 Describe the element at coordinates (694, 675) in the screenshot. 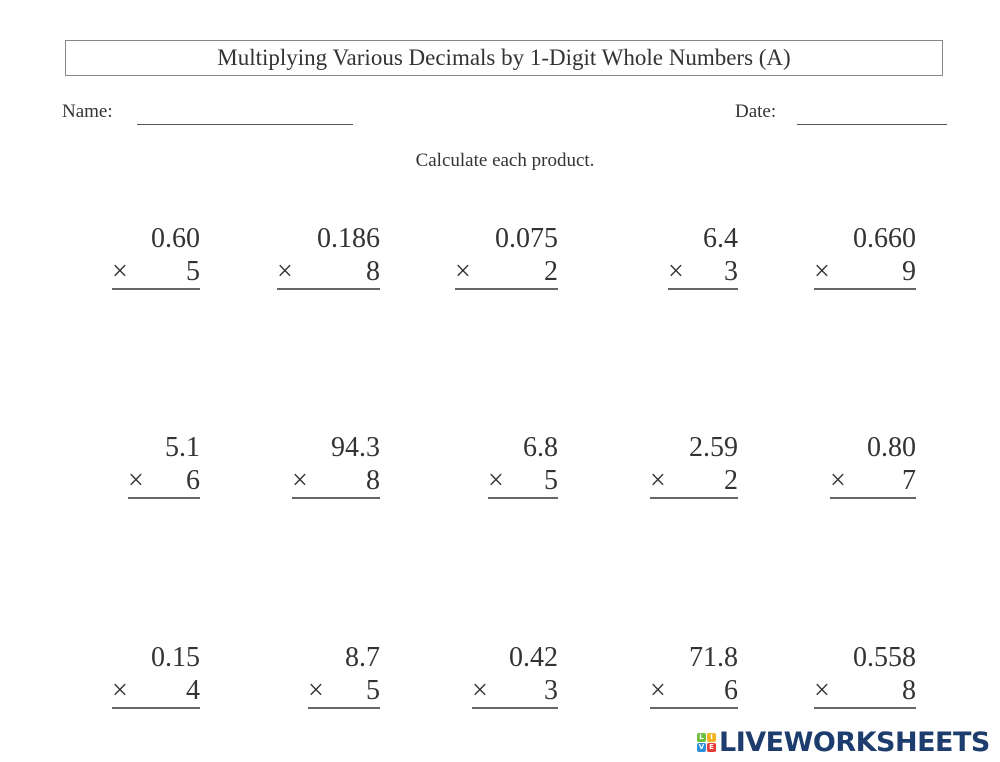

I see `problem-14: 71.8 × 6` at that location.